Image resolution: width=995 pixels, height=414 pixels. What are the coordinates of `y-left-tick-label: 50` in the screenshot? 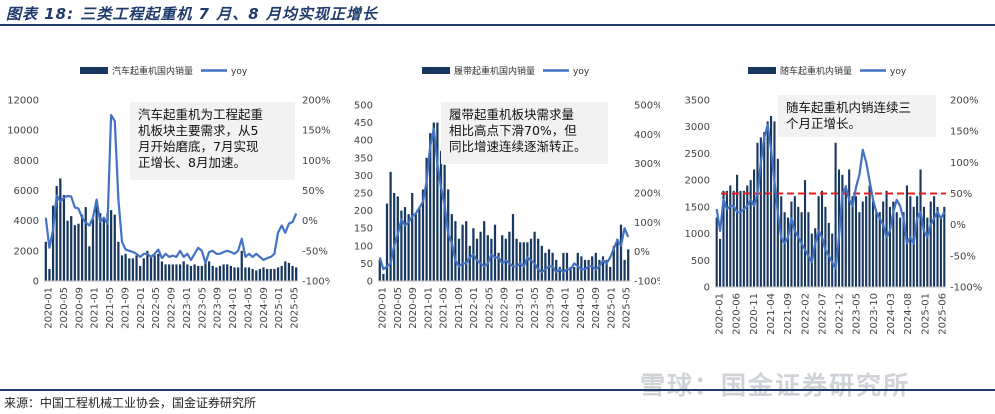 It's located at (366, 264).